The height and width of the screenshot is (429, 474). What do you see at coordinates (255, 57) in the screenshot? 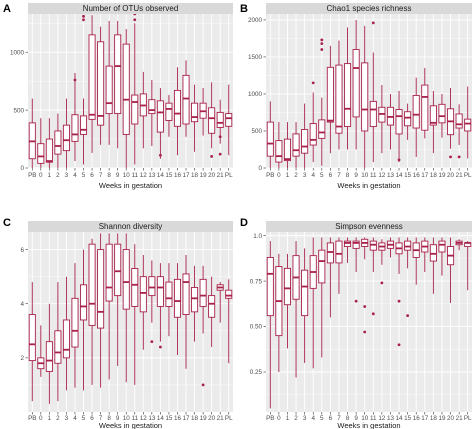
I see `y-tick-label: 1500` at bounding box center [255, 57].